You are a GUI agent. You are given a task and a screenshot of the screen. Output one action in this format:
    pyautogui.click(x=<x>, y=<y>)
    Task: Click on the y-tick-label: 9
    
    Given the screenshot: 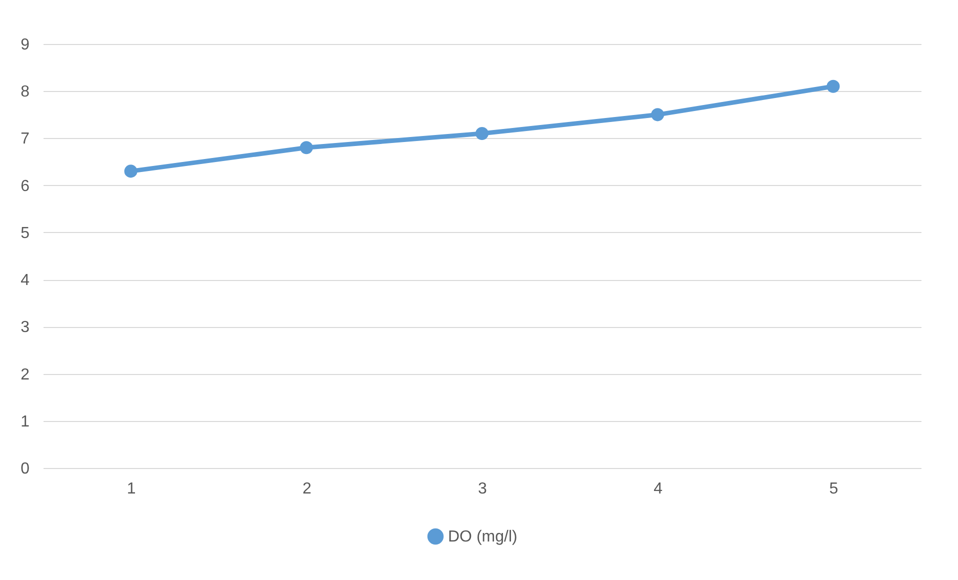 What is the action you would take?
    pyautogui.click(x=25, y=45)
    